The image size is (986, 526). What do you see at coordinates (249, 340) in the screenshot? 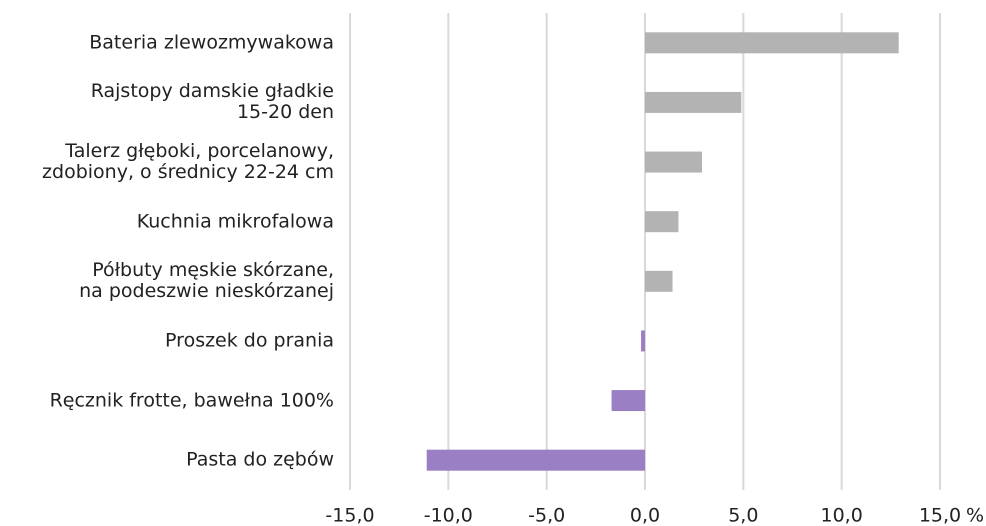
I see `category-label: Proszek do prania` at bounding box center [249, 340].